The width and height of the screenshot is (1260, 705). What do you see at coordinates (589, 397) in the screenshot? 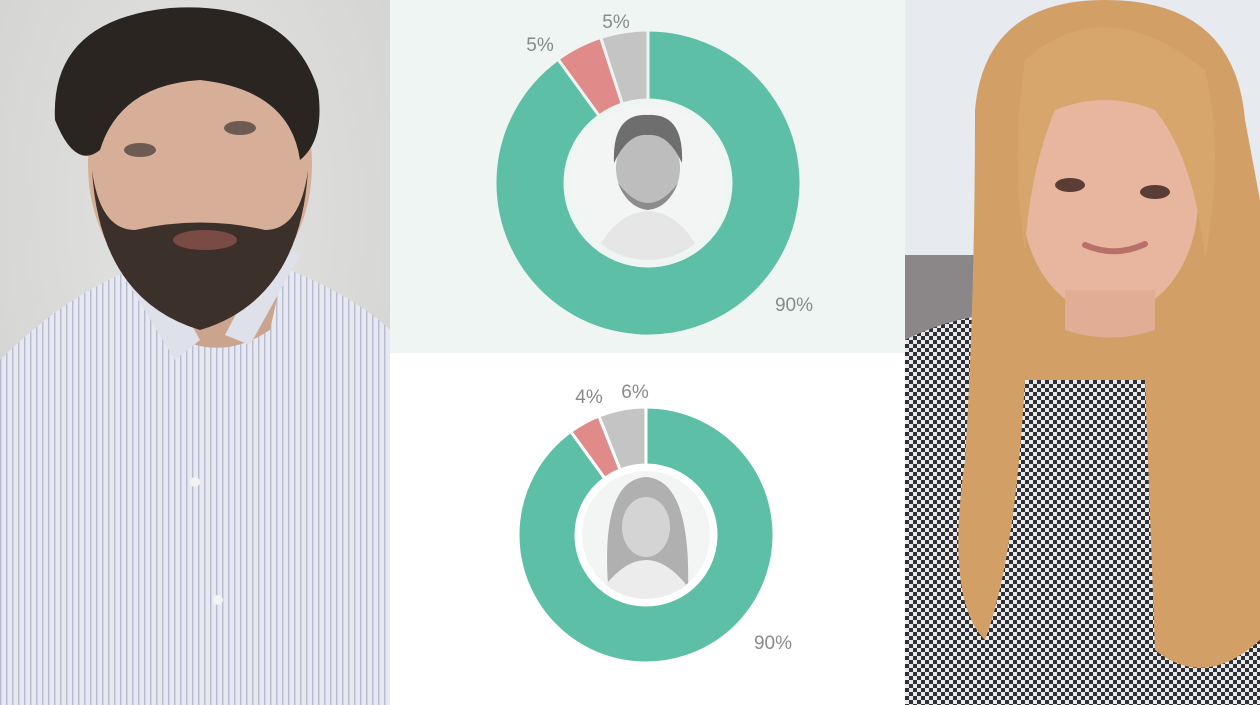
I see `percent-label: 4%` at bounding box center [589, 397].